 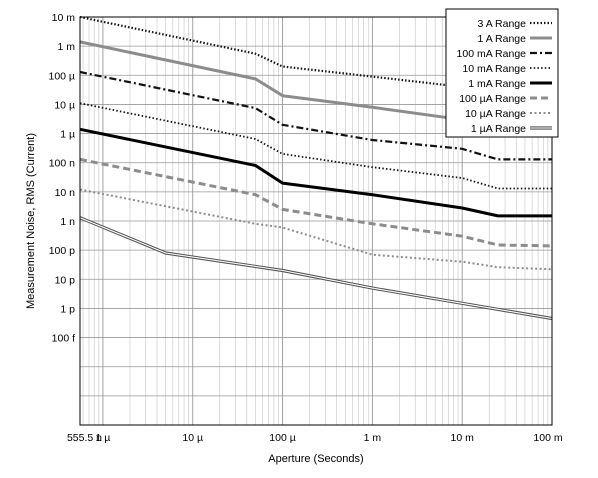 I want to click on legend-item: 100 mA Range, so click(x=504, y=54).